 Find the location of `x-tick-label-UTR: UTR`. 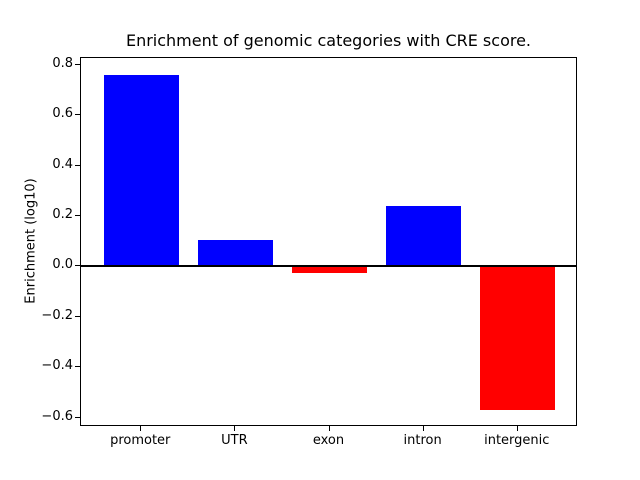

x-tick-label-UTR: UTR is located at coordinates (234, 440).